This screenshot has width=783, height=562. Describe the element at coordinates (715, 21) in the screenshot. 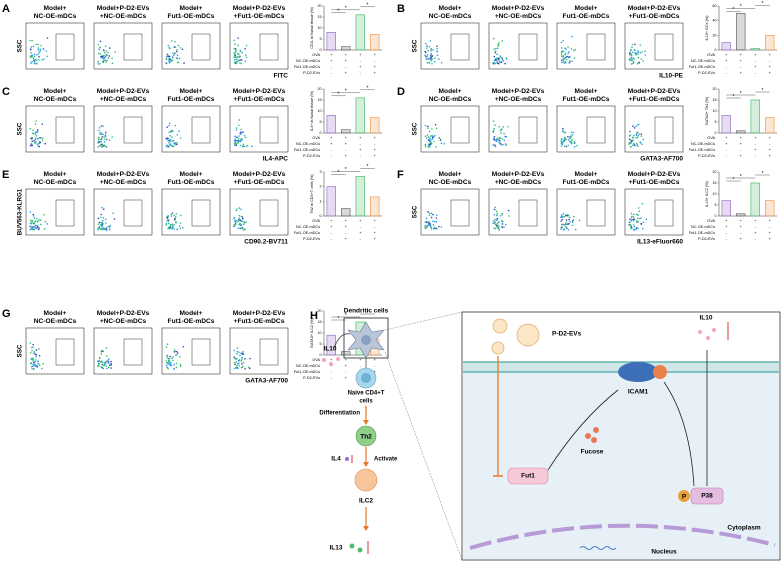

I see `y-tick-label: 40` at that location.